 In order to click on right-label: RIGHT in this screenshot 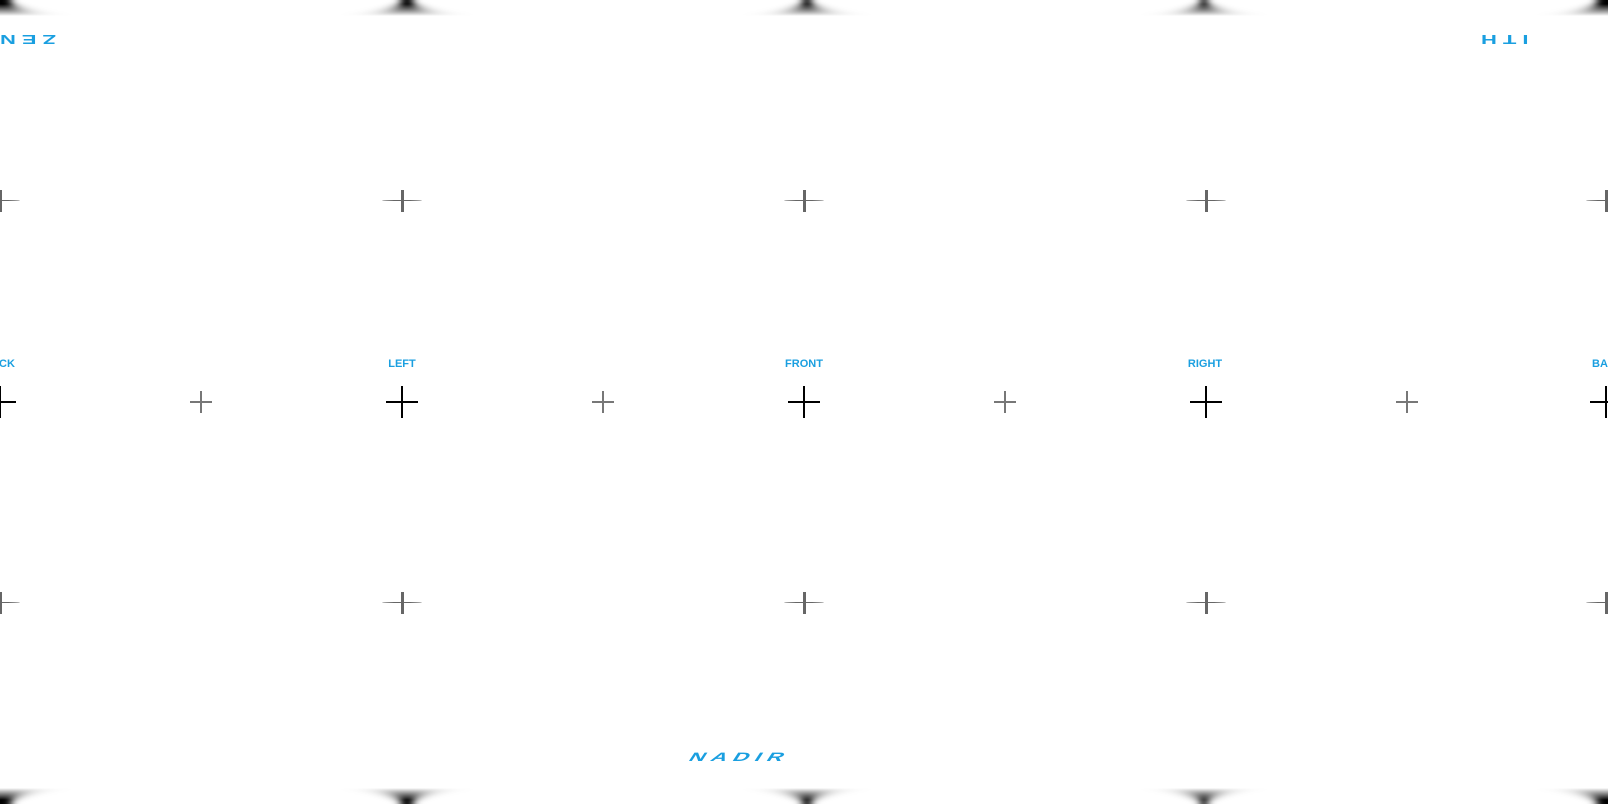, I will do `click(1205, 364)`.